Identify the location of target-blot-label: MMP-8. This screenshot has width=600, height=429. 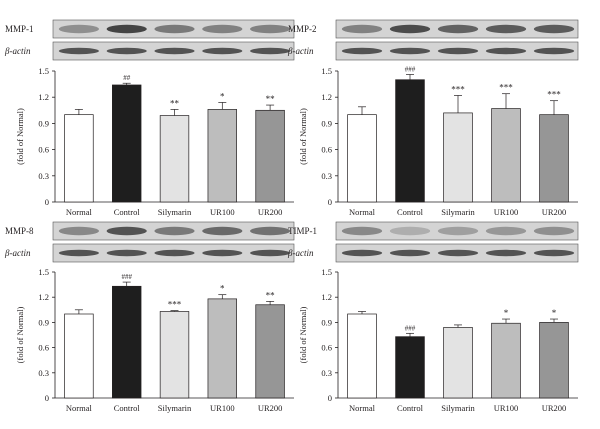
(19, 231).